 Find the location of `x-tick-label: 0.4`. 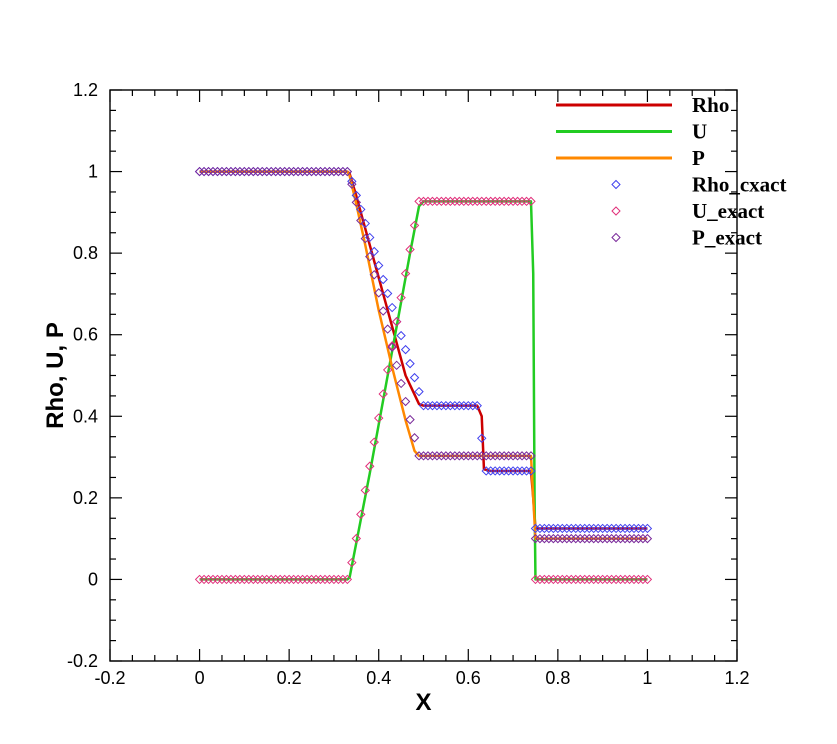

x-tick-label: 0.4 is located at coordinates (378, 678).